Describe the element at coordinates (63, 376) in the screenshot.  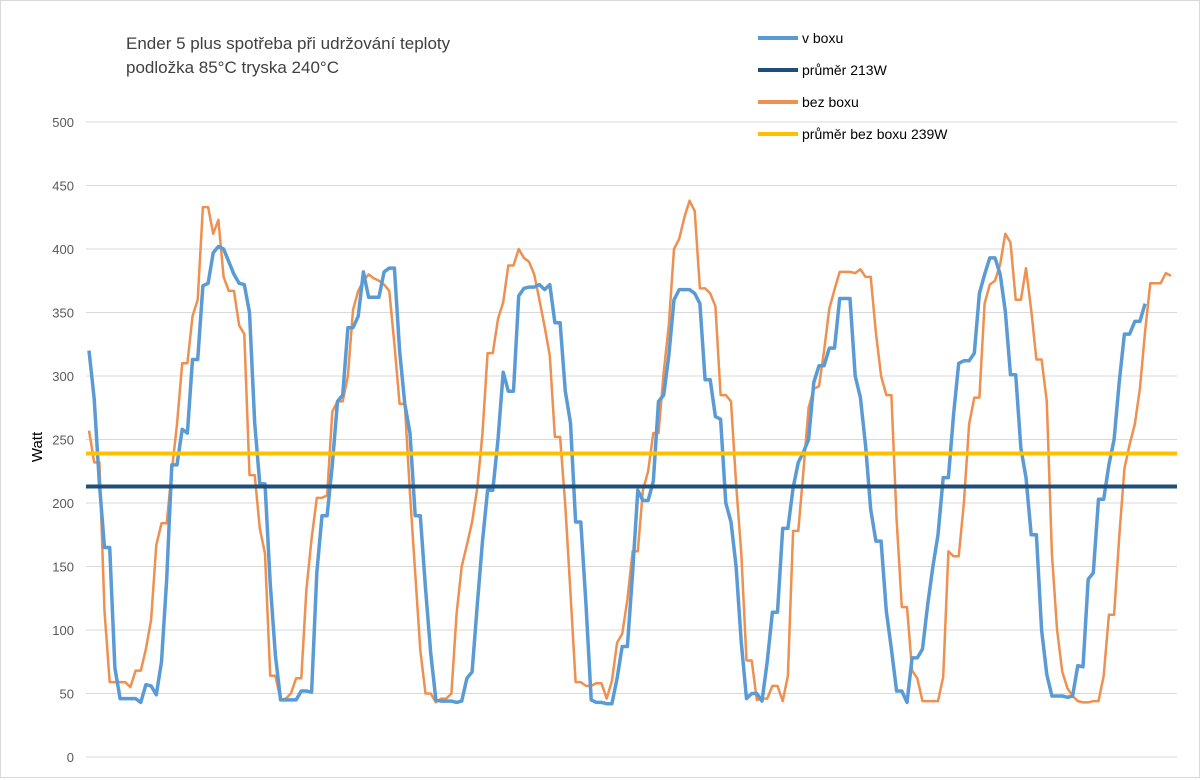
I see `y-tick-label: 300` at that location.